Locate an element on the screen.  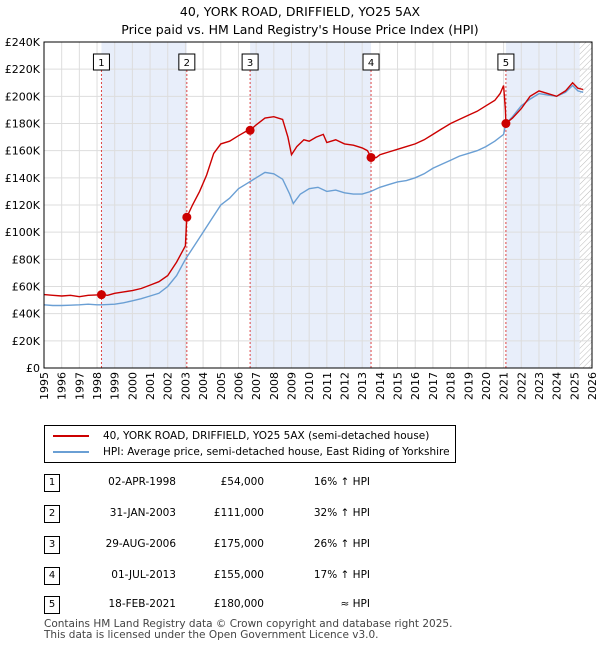
sale-row: 1 02-APR-1998 £54,000 16% ↑ HPI is located at coordinates (240, 483).